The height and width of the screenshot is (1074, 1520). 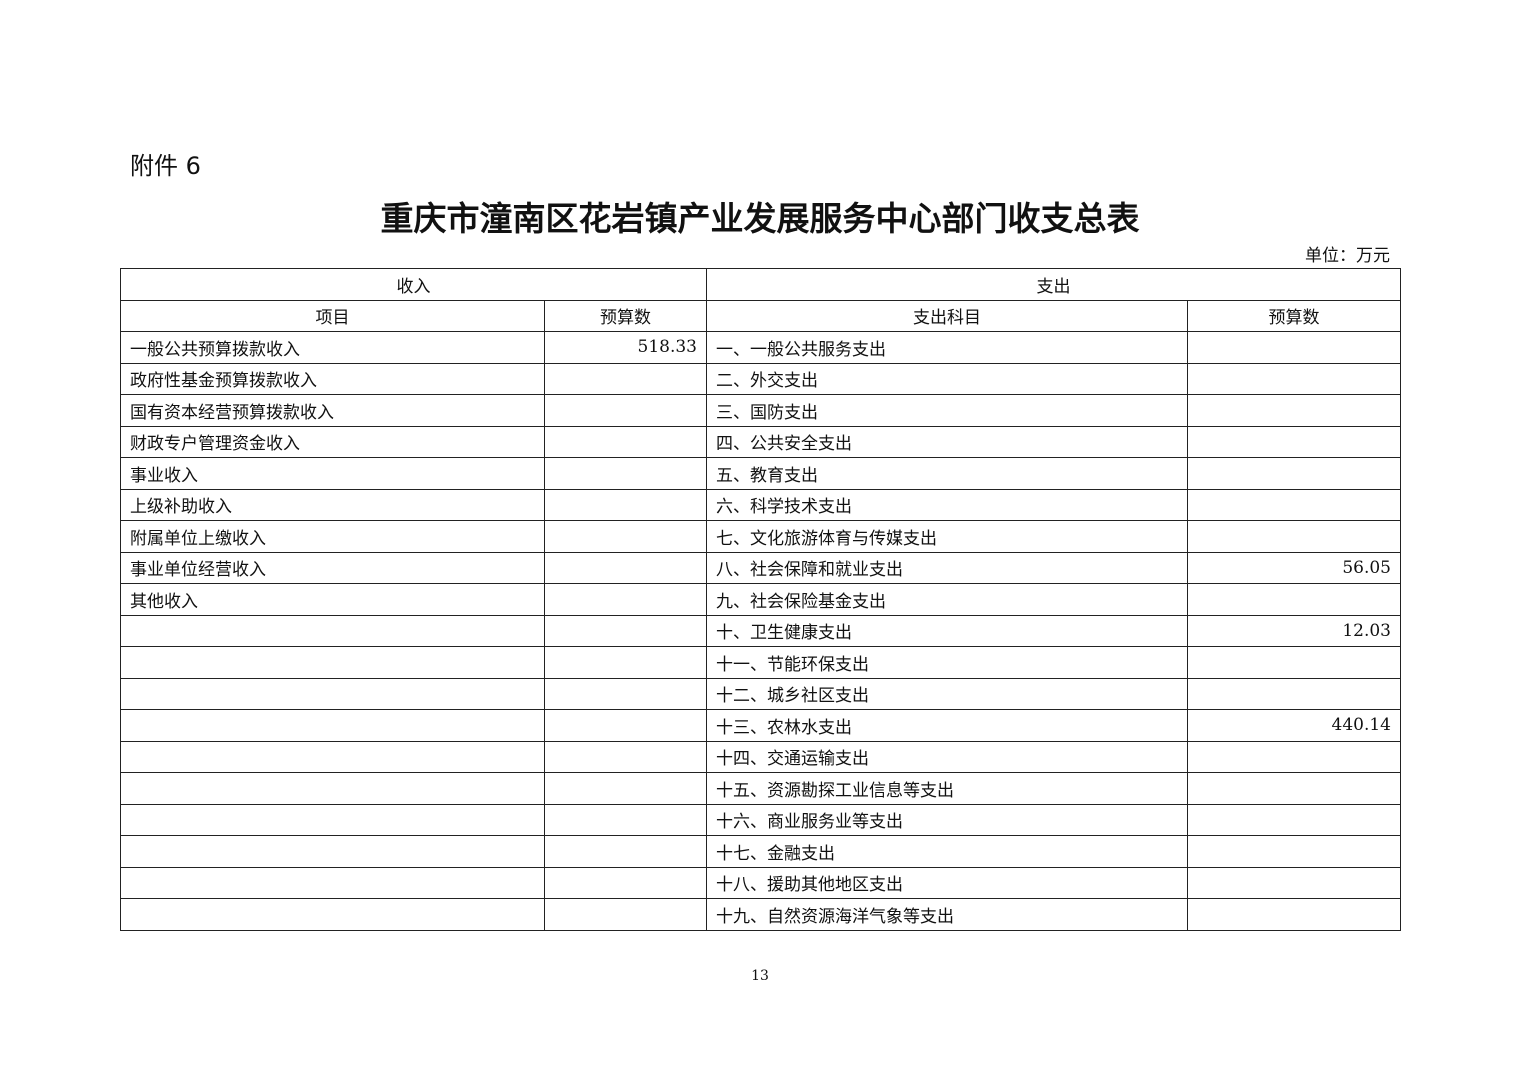 What do you see at coordinates (947, 693) in the screenshot?
I see `cell-exp-item: 十二、城乡社区支出` at bounding box center [947, 693].